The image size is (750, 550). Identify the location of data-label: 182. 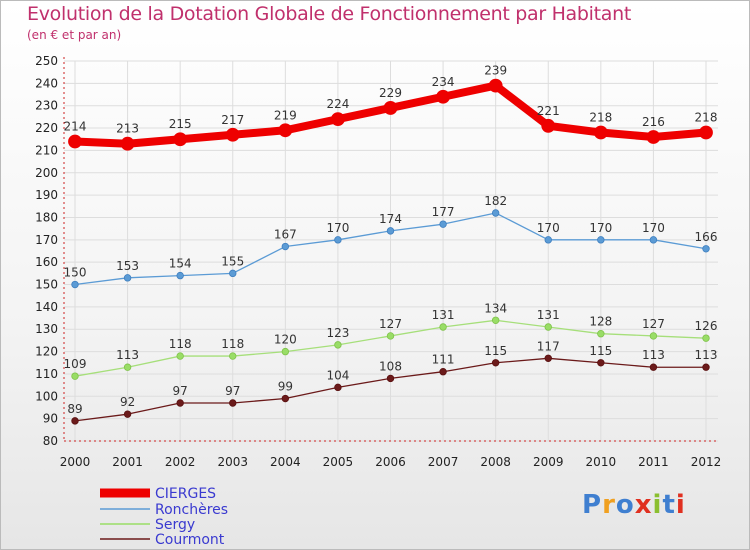
(495, 201).